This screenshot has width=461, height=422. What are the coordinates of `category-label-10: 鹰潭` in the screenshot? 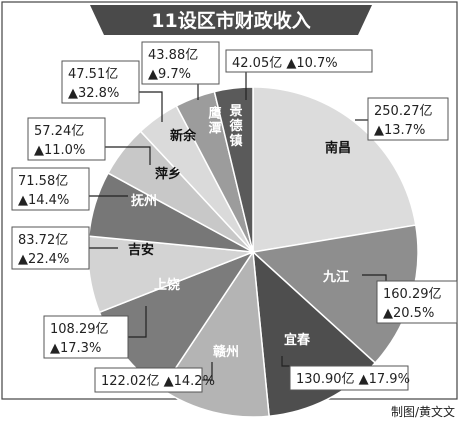 It's located at (214, 121).